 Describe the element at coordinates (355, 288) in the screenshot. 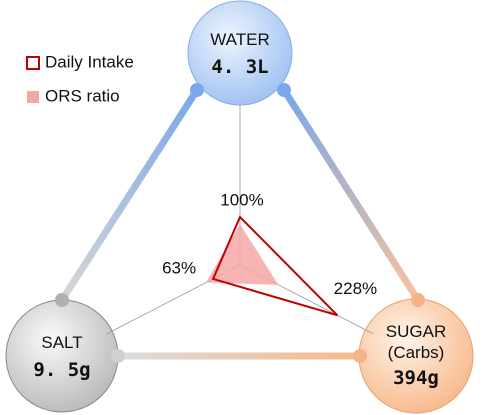

I see `value-label: 228%` at that location.